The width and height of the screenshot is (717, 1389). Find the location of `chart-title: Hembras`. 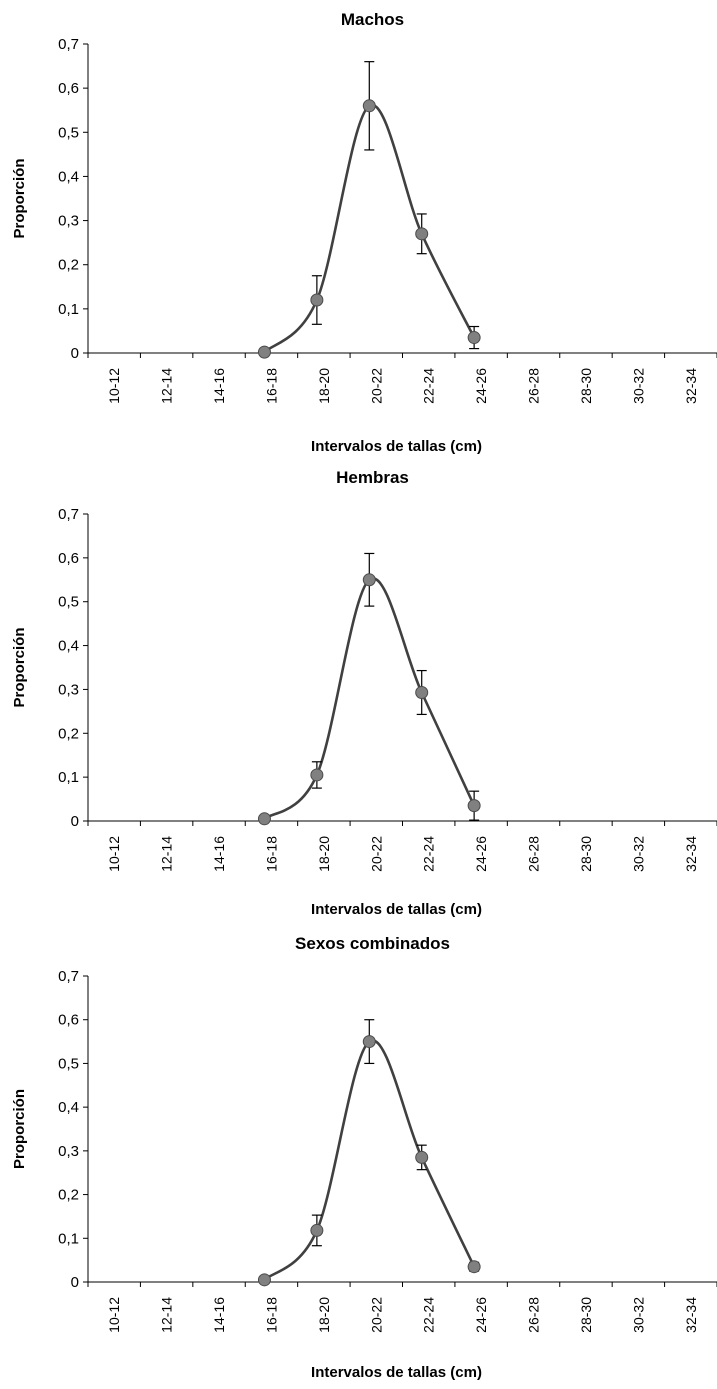

chart-title: Hembras is located at coordinates (372, 477).